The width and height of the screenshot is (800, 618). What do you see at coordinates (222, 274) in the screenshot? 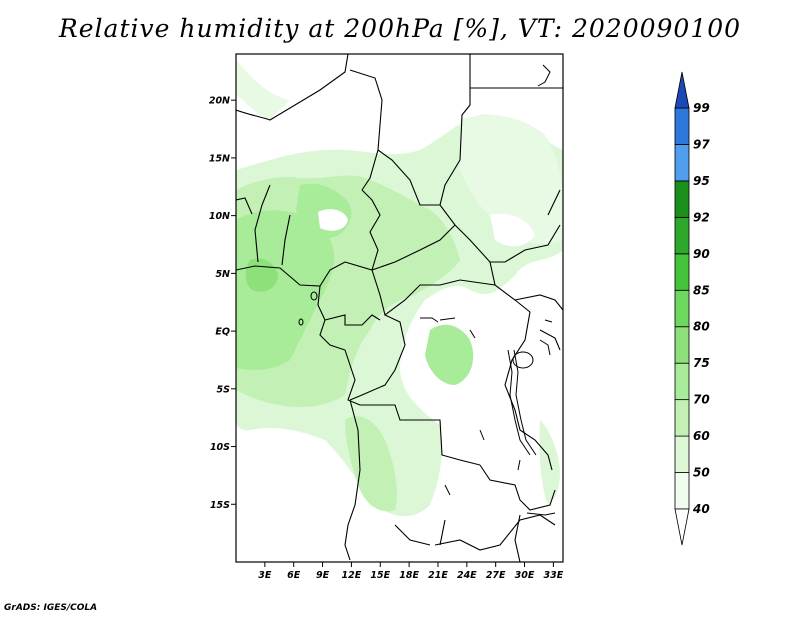
I see `lat-tick-label: 5N` at bounding box center [222, 274].